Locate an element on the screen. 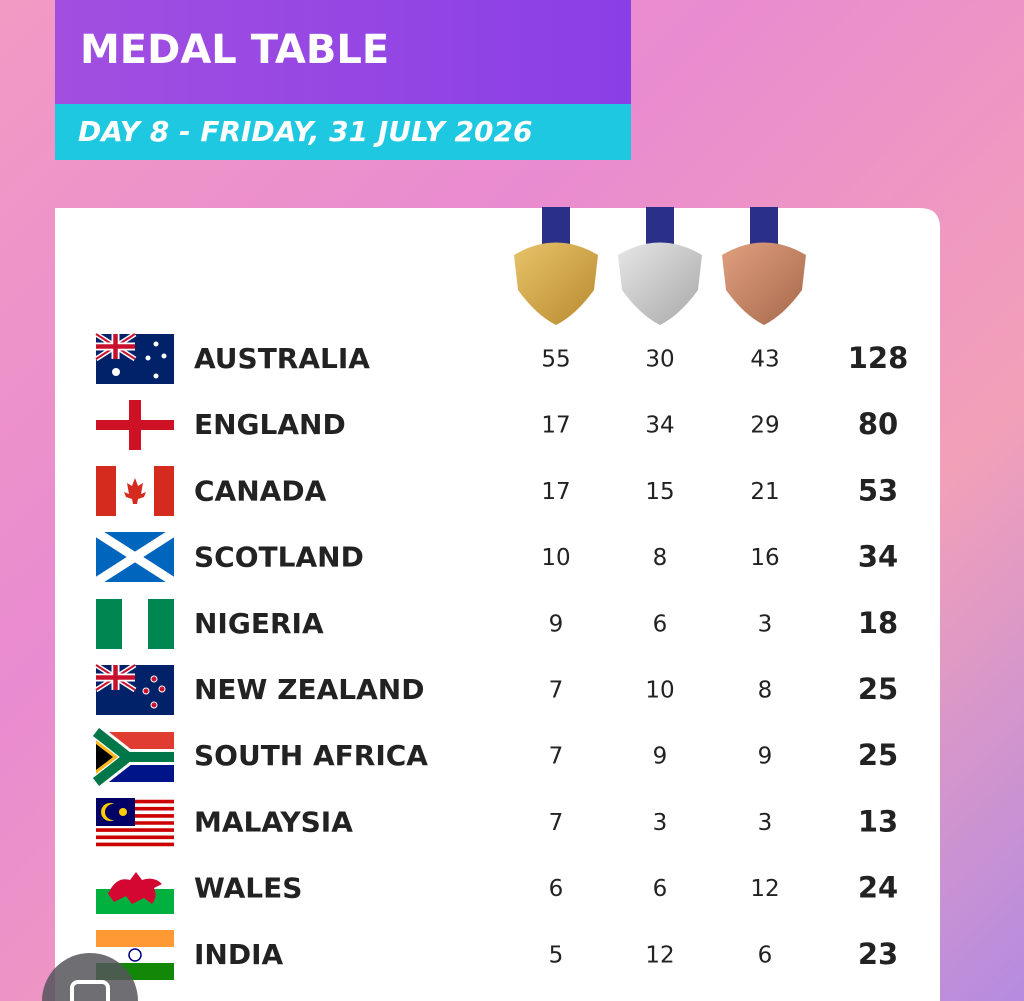 The image size is (1024, 1001). title: MEDAL TABLE is located at coordinates (234, 50).